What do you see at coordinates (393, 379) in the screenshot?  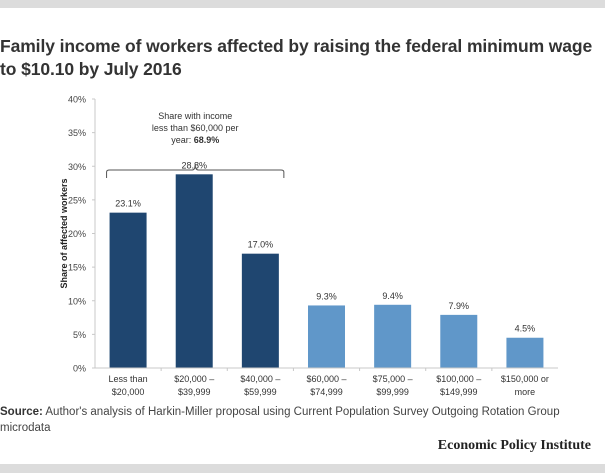 I see `x-tick-label: $75,000 –` at bounding box center [393, 379].